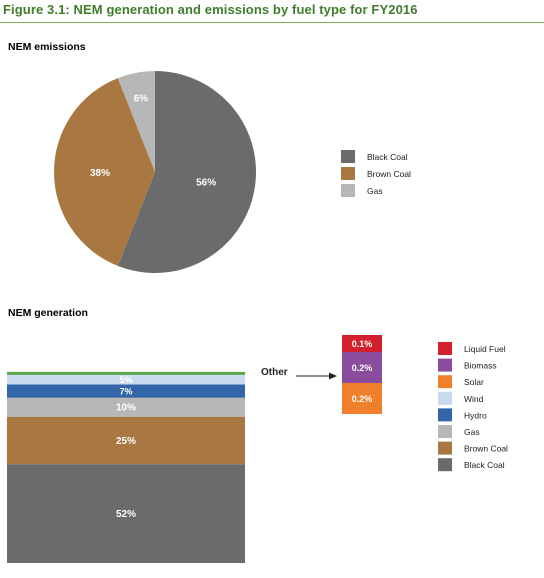 The height and width of the screenshot is (578, 544). Describe the element at coordinates (47, 47) in the screenshot. I see `emissions-chart-title: NEM emissions` at that location.